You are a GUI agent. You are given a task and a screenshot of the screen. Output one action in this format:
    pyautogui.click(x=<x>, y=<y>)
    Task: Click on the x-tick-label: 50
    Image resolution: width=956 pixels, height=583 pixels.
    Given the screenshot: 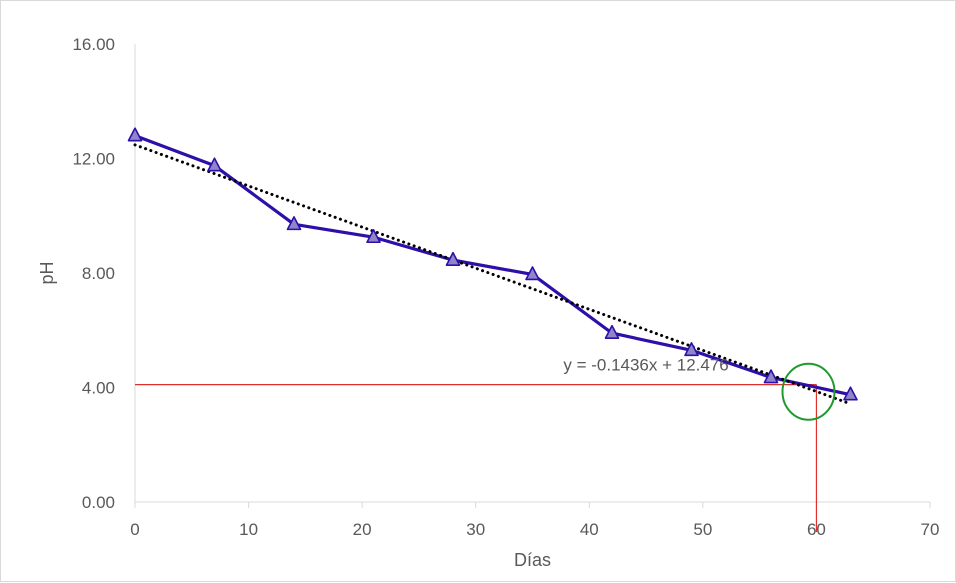 What is the action you would take?
    pyautogui.click(x=702, y=529)
    